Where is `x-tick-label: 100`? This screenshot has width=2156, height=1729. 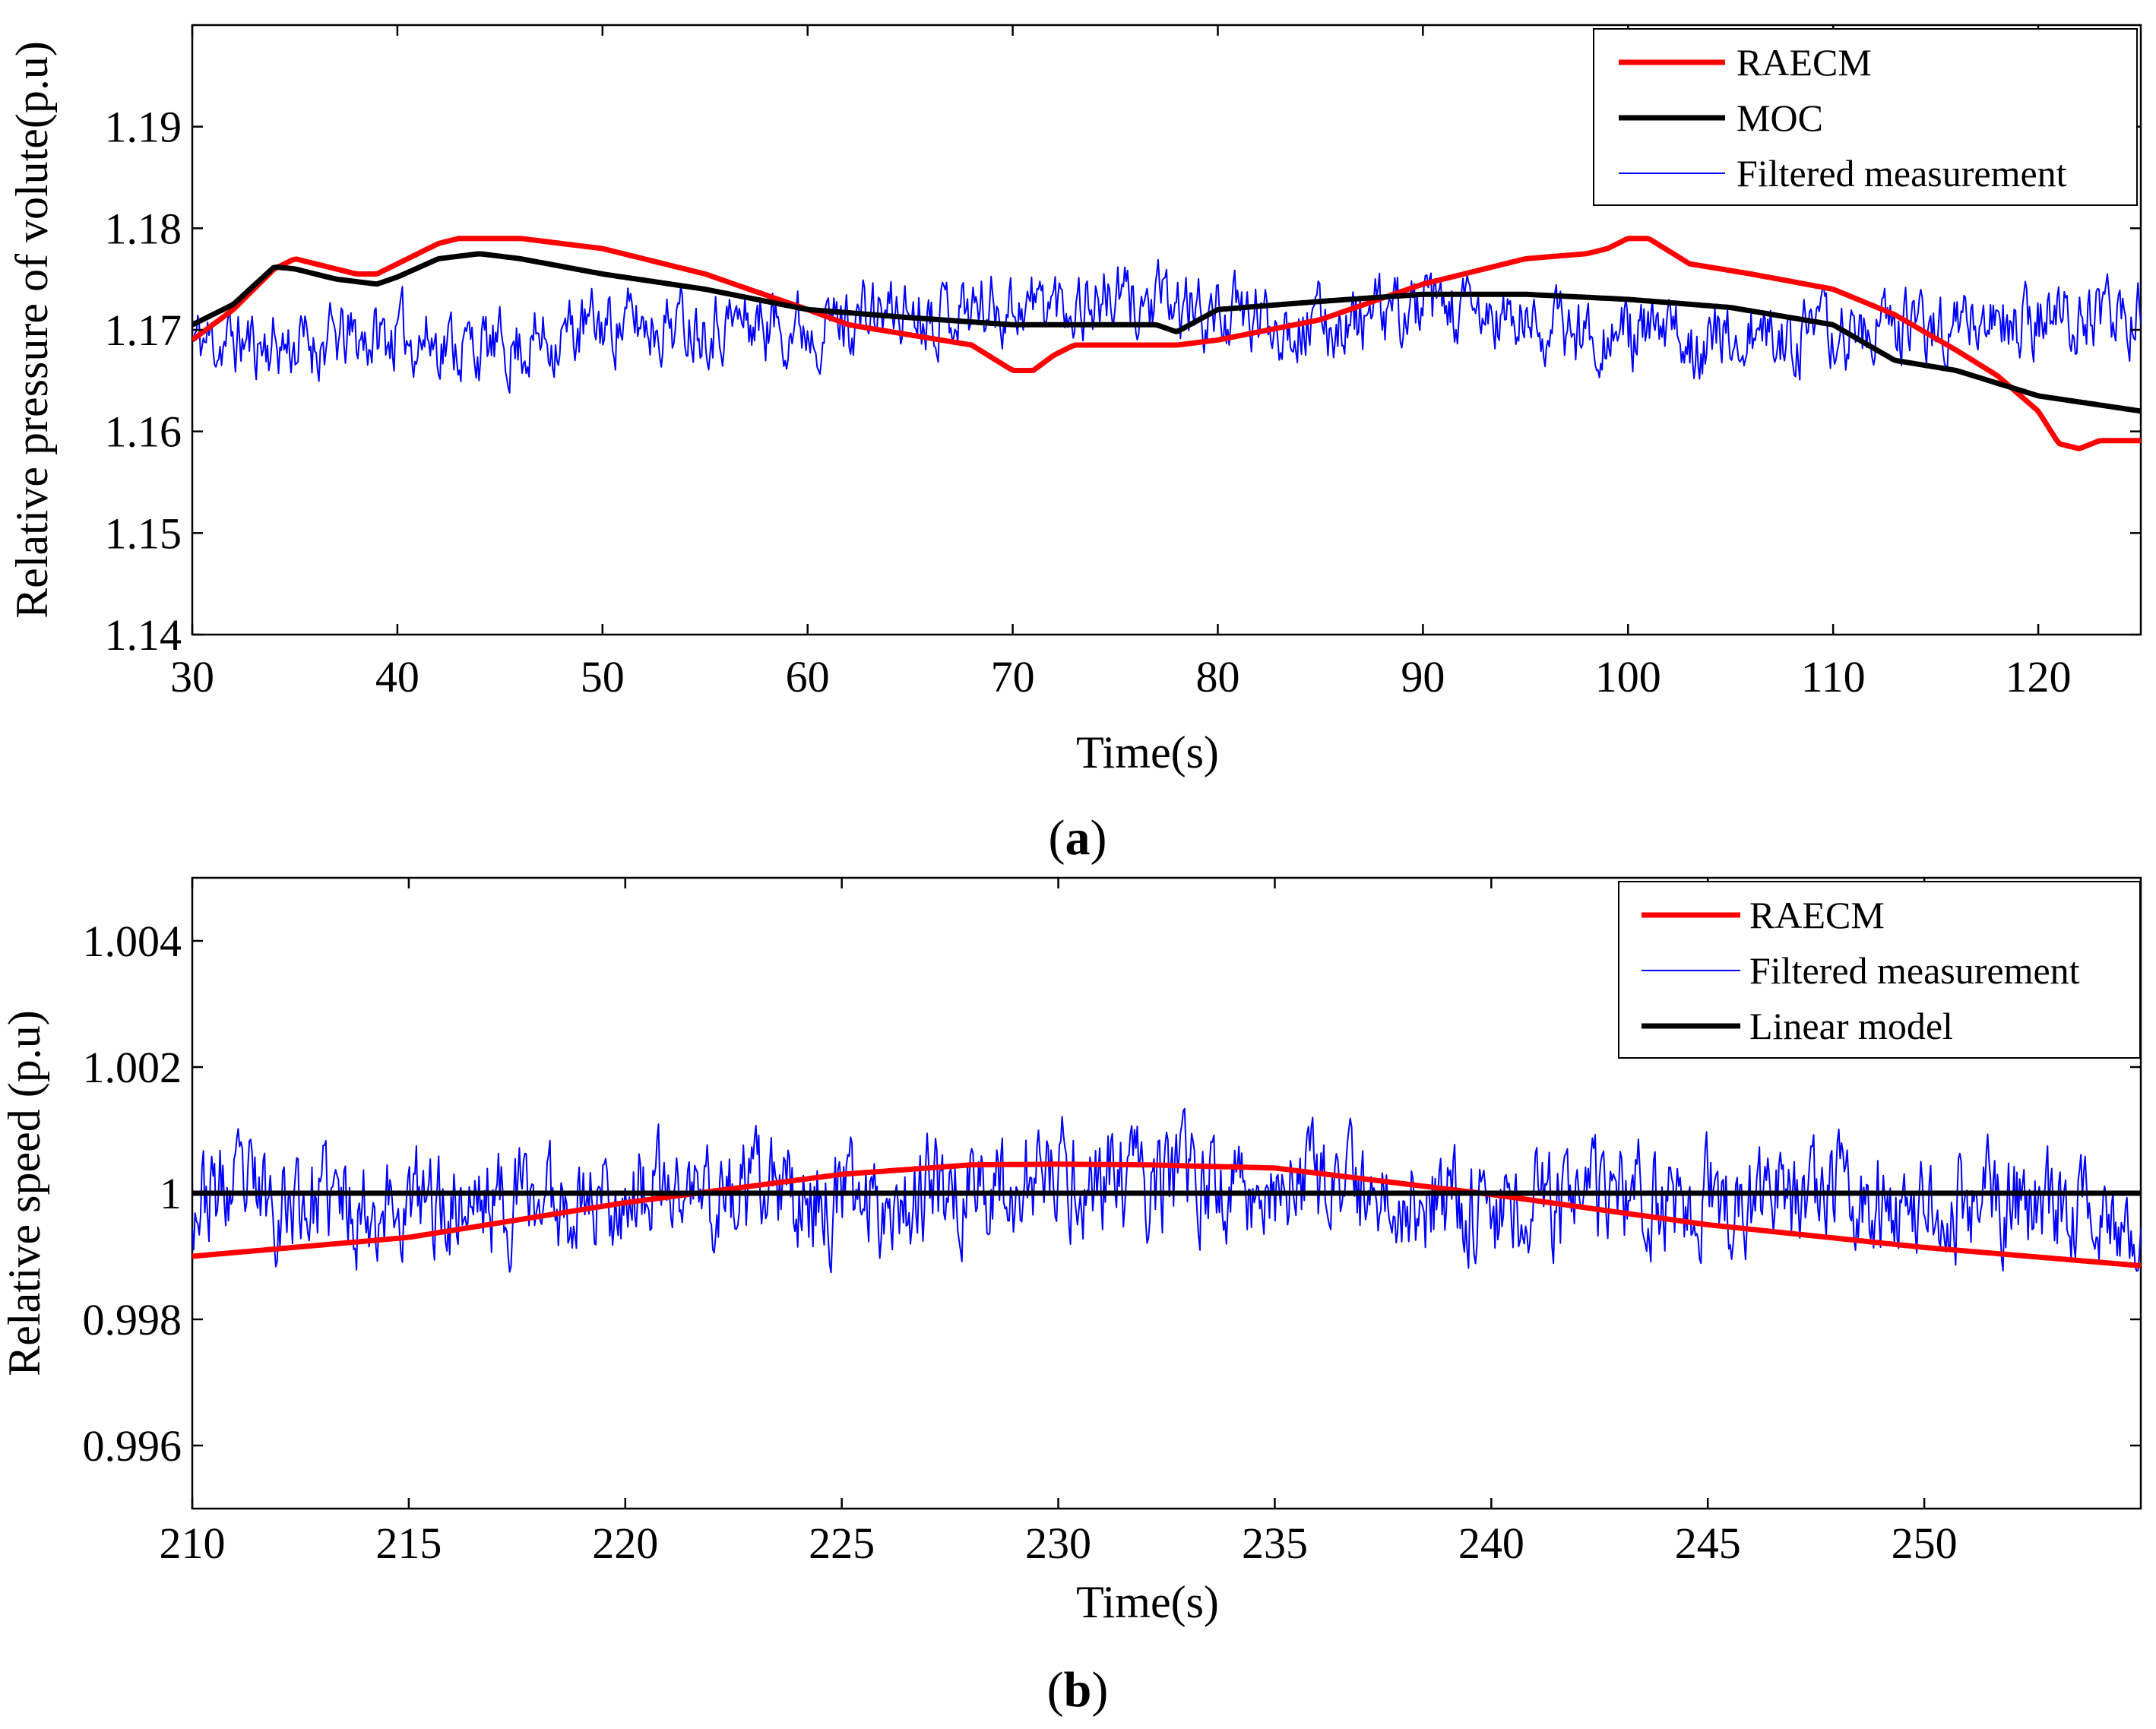
x-tick-label: 100 is located at coordinates (1628, 676).